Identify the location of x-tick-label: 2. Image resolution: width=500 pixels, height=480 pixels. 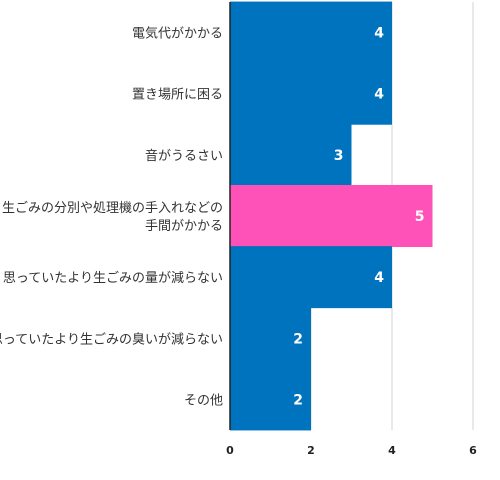
(311, 450).